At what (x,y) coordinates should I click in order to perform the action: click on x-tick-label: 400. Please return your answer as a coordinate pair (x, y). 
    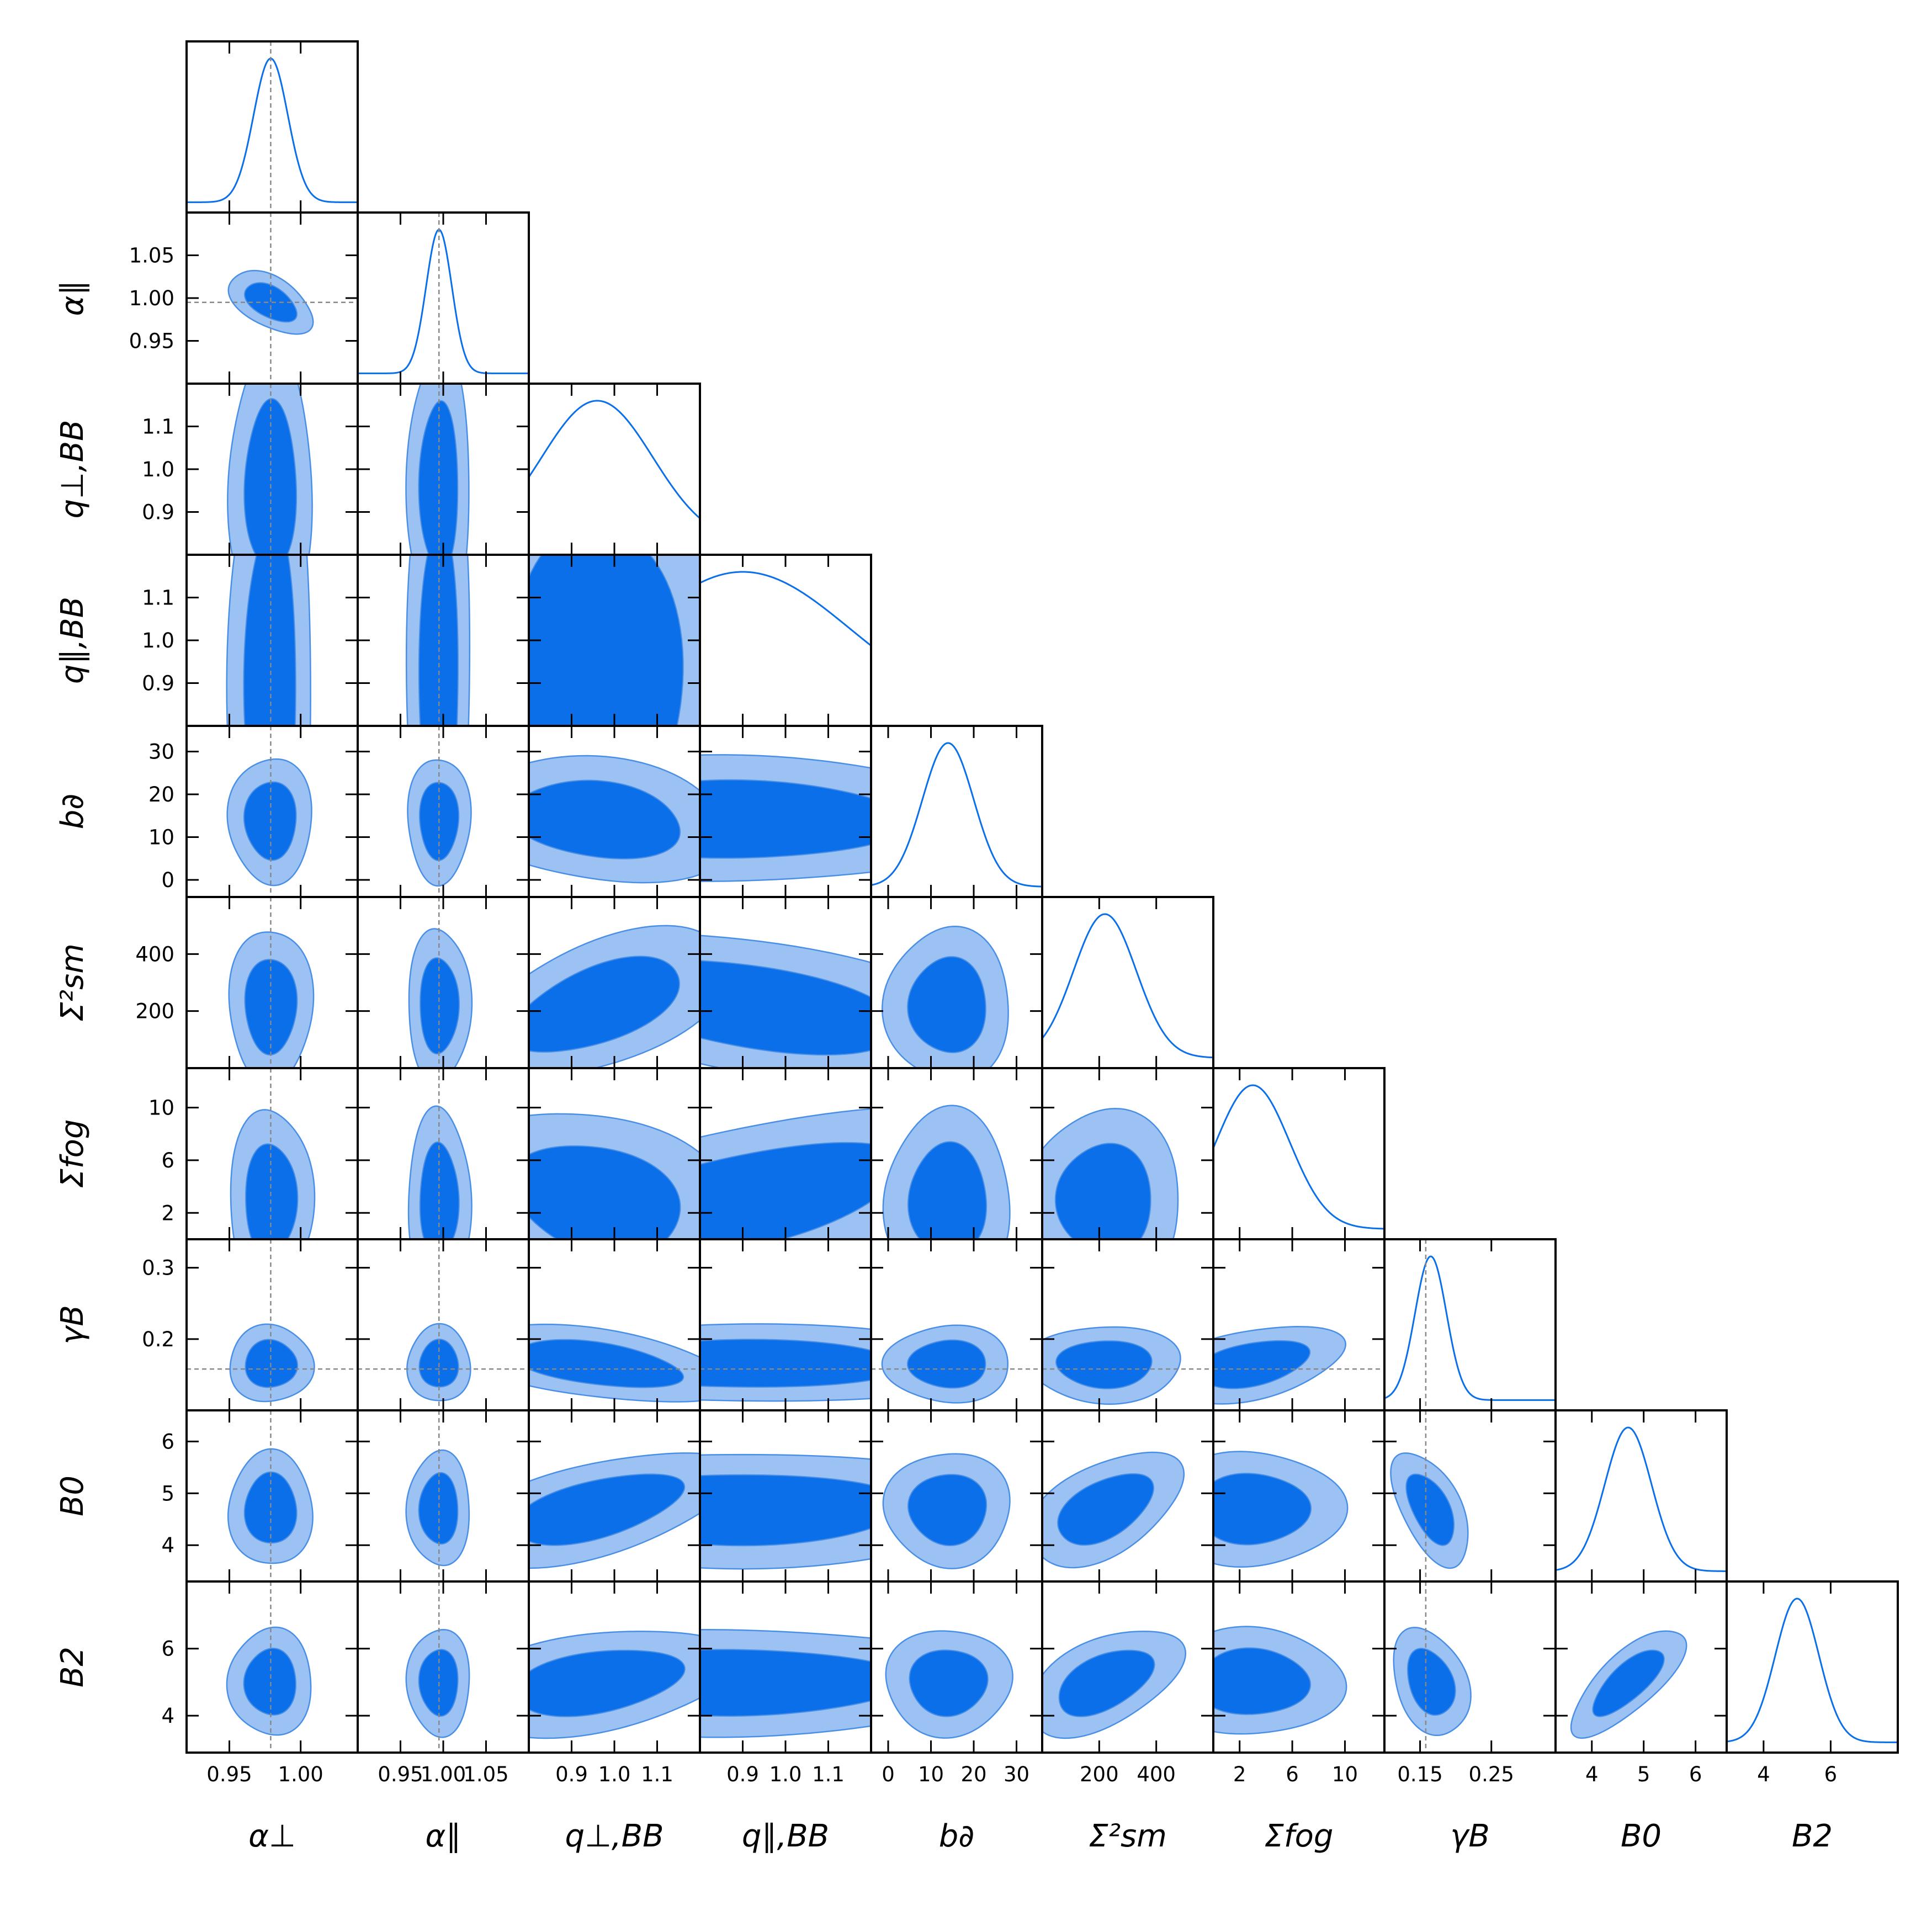
    Looking at the image, I should click on (1157, 1775).